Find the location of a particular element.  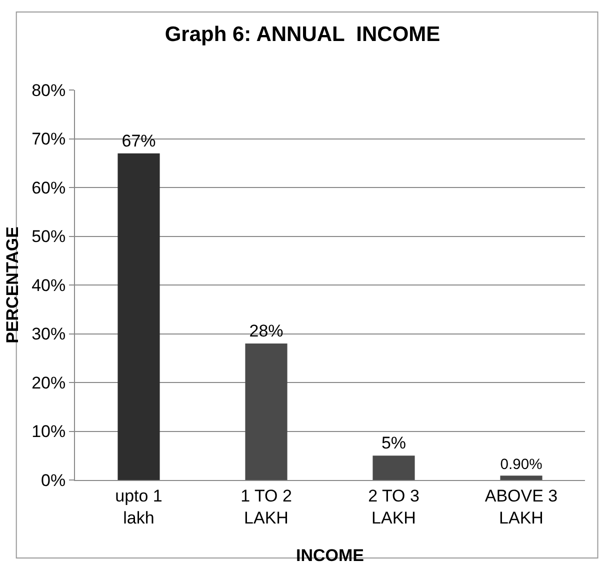

data-label: 5% is located at coordinates (393, 443).